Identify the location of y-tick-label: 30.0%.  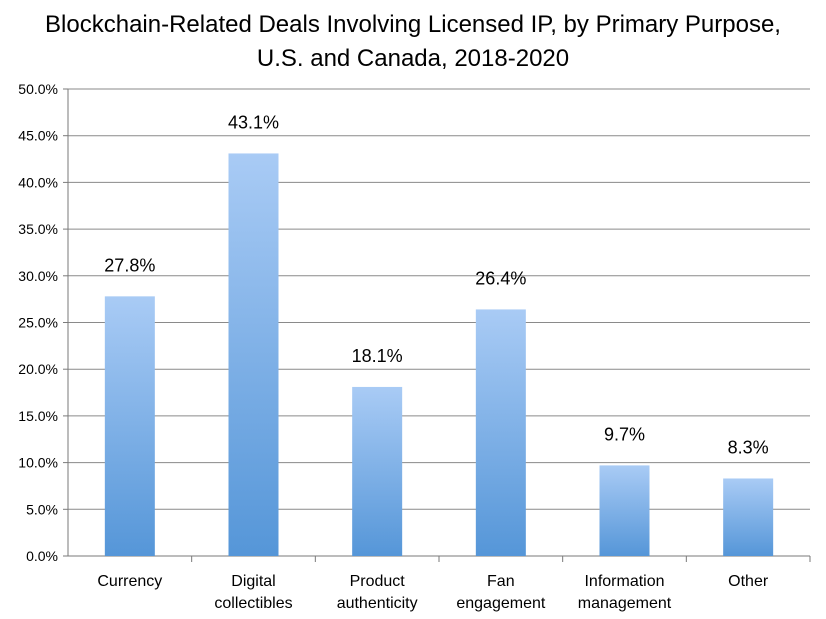
(38, 276).